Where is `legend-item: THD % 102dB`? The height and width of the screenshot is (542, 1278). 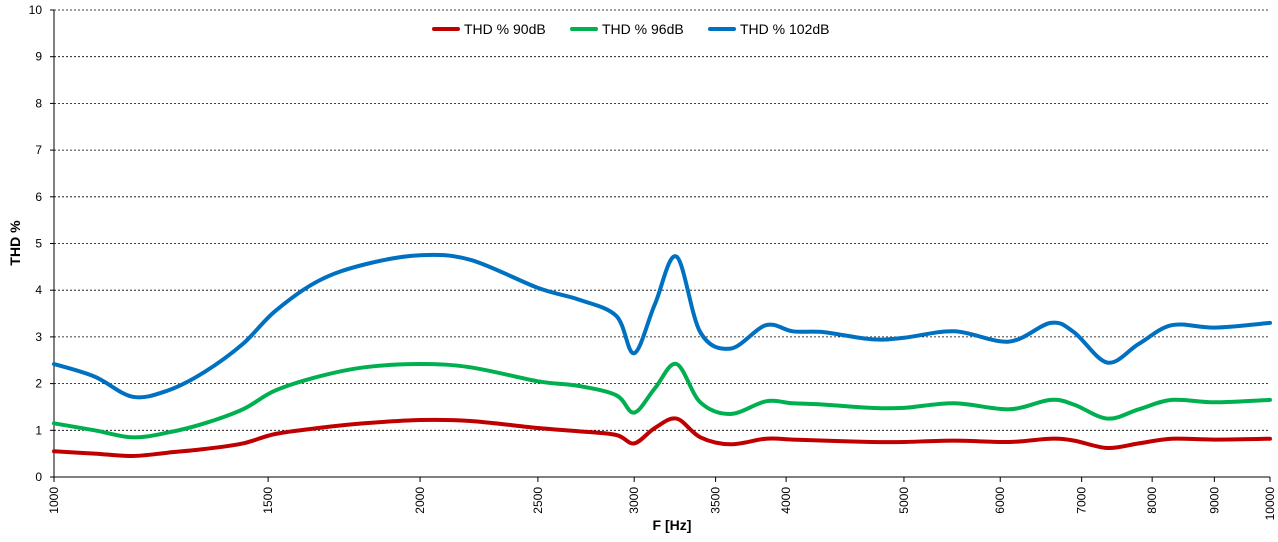 legend-item: THD % 102dB is located at coordinates (768, 29).